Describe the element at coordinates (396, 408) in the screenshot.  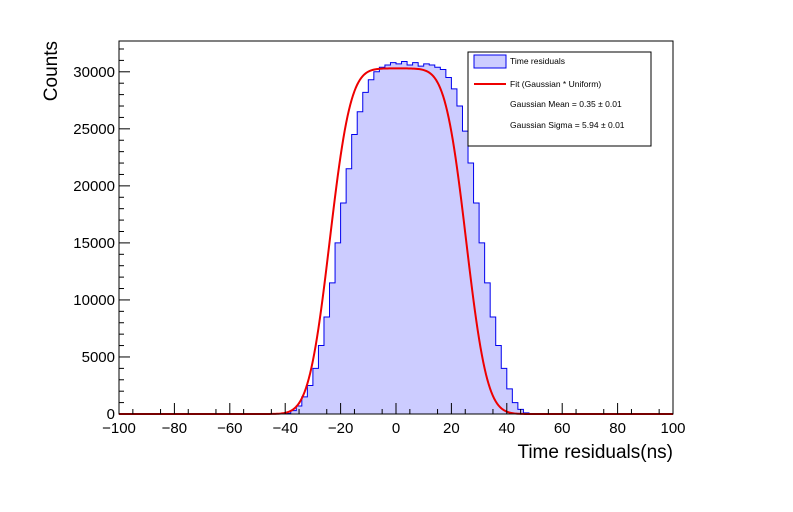
I see `x-axis-ticks` at that location.